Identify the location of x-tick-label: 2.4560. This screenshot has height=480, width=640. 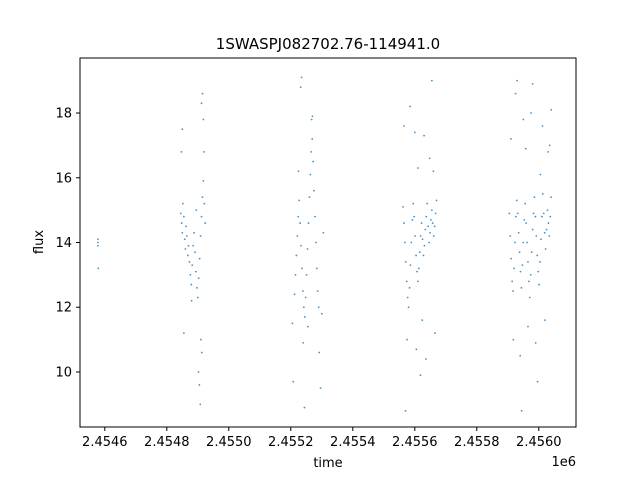
(539, 442).